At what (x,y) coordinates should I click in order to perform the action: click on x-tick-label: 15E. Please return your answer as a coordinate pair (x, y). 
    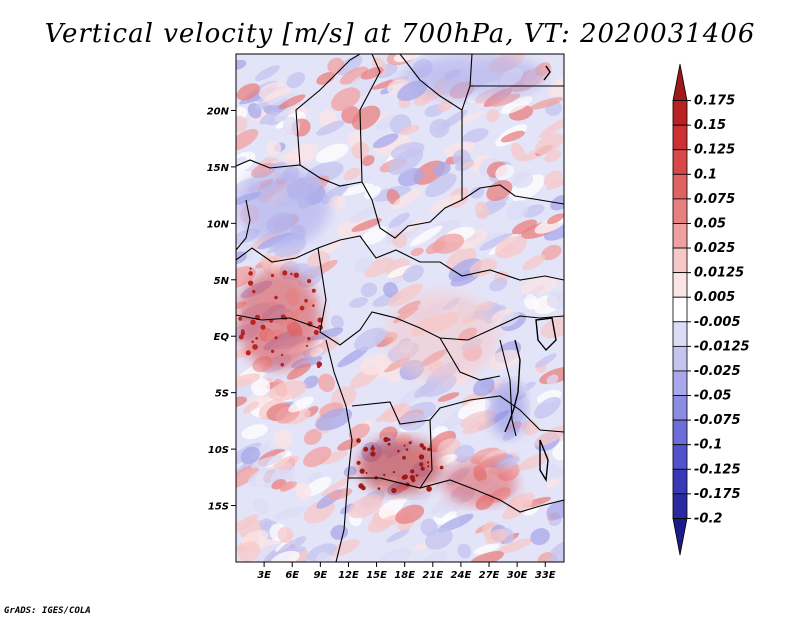
    Looking at the image, I should click on (376, 575).